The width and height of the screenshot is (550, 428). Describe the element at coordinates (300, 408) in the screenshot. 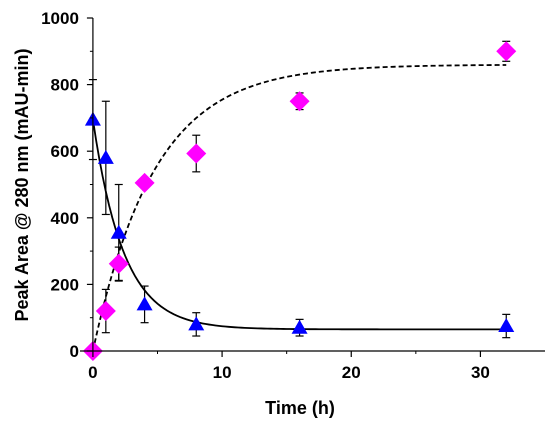

I see `x-axis-label: Time (h)` at that location.